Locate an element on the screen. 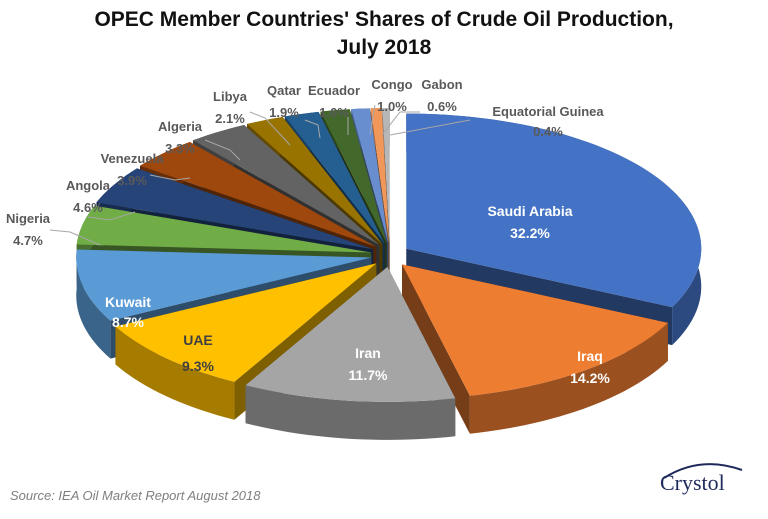 This screenshot has height=519, width=768. label-kuwait: Kuwait 8.7% is located at coordinates (128, 312).